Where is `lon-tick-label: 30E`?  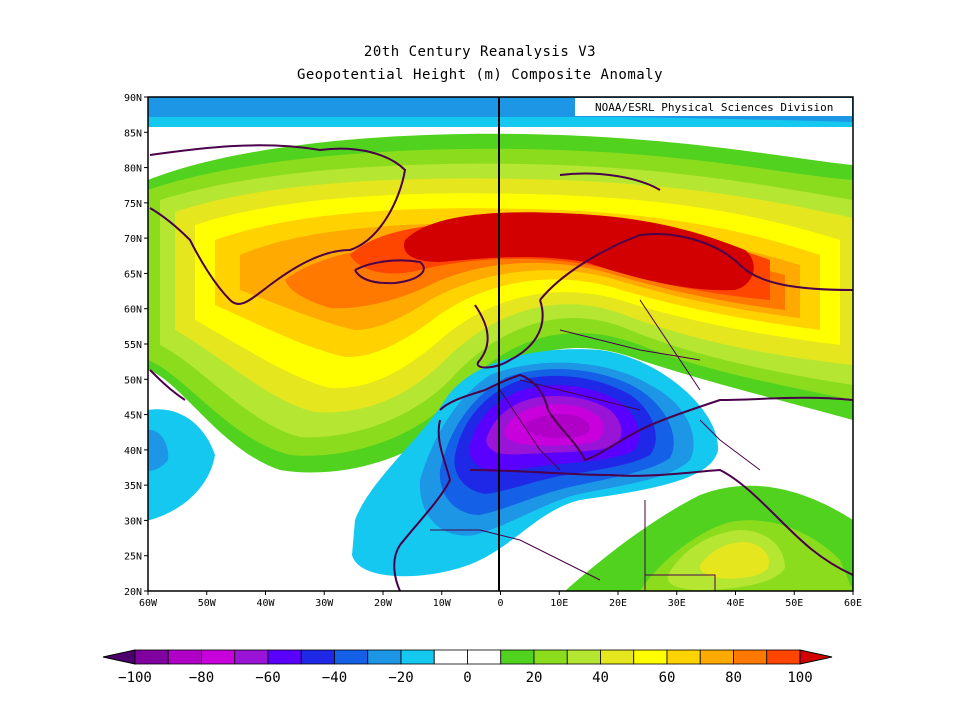 lon-tick-label: 30E is located at coordinates (677, 603).